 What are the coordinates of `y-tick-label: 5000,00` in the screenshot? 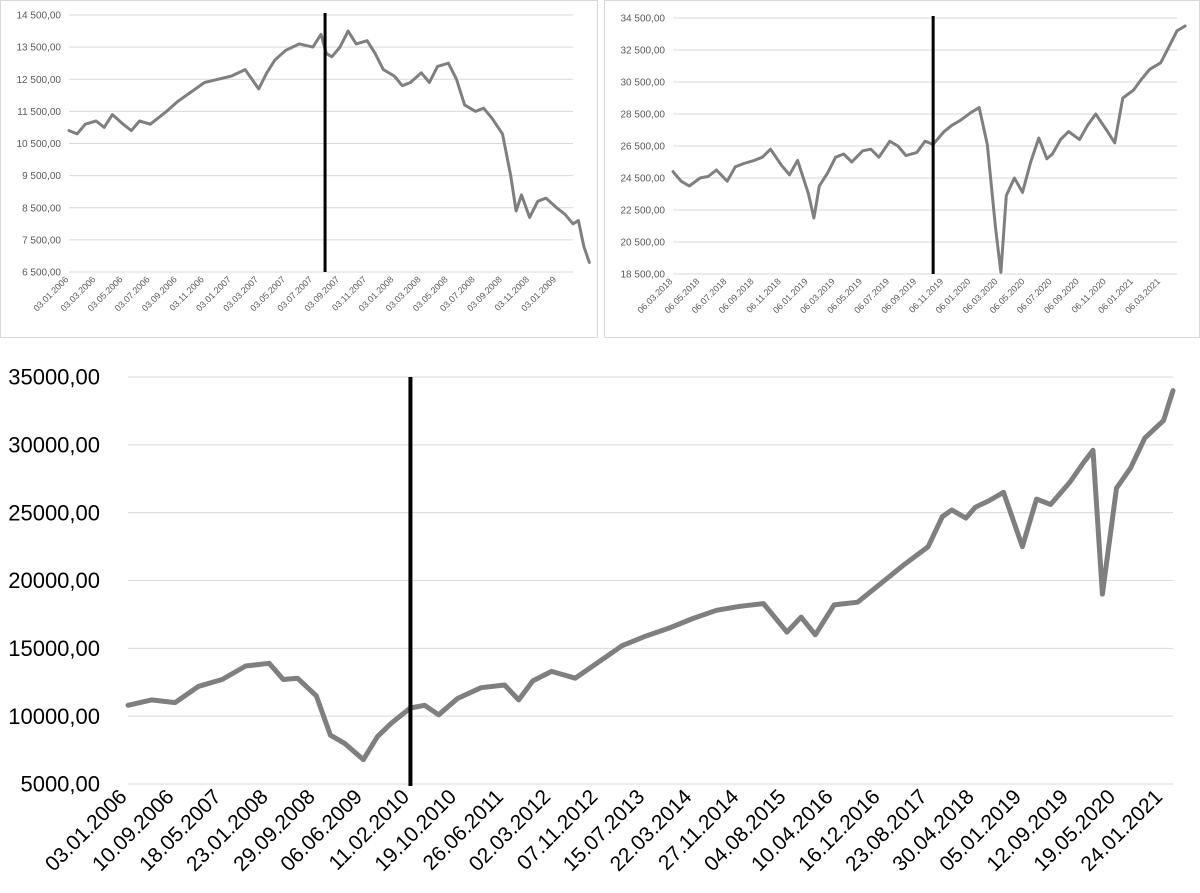 It's located at (60, 784).